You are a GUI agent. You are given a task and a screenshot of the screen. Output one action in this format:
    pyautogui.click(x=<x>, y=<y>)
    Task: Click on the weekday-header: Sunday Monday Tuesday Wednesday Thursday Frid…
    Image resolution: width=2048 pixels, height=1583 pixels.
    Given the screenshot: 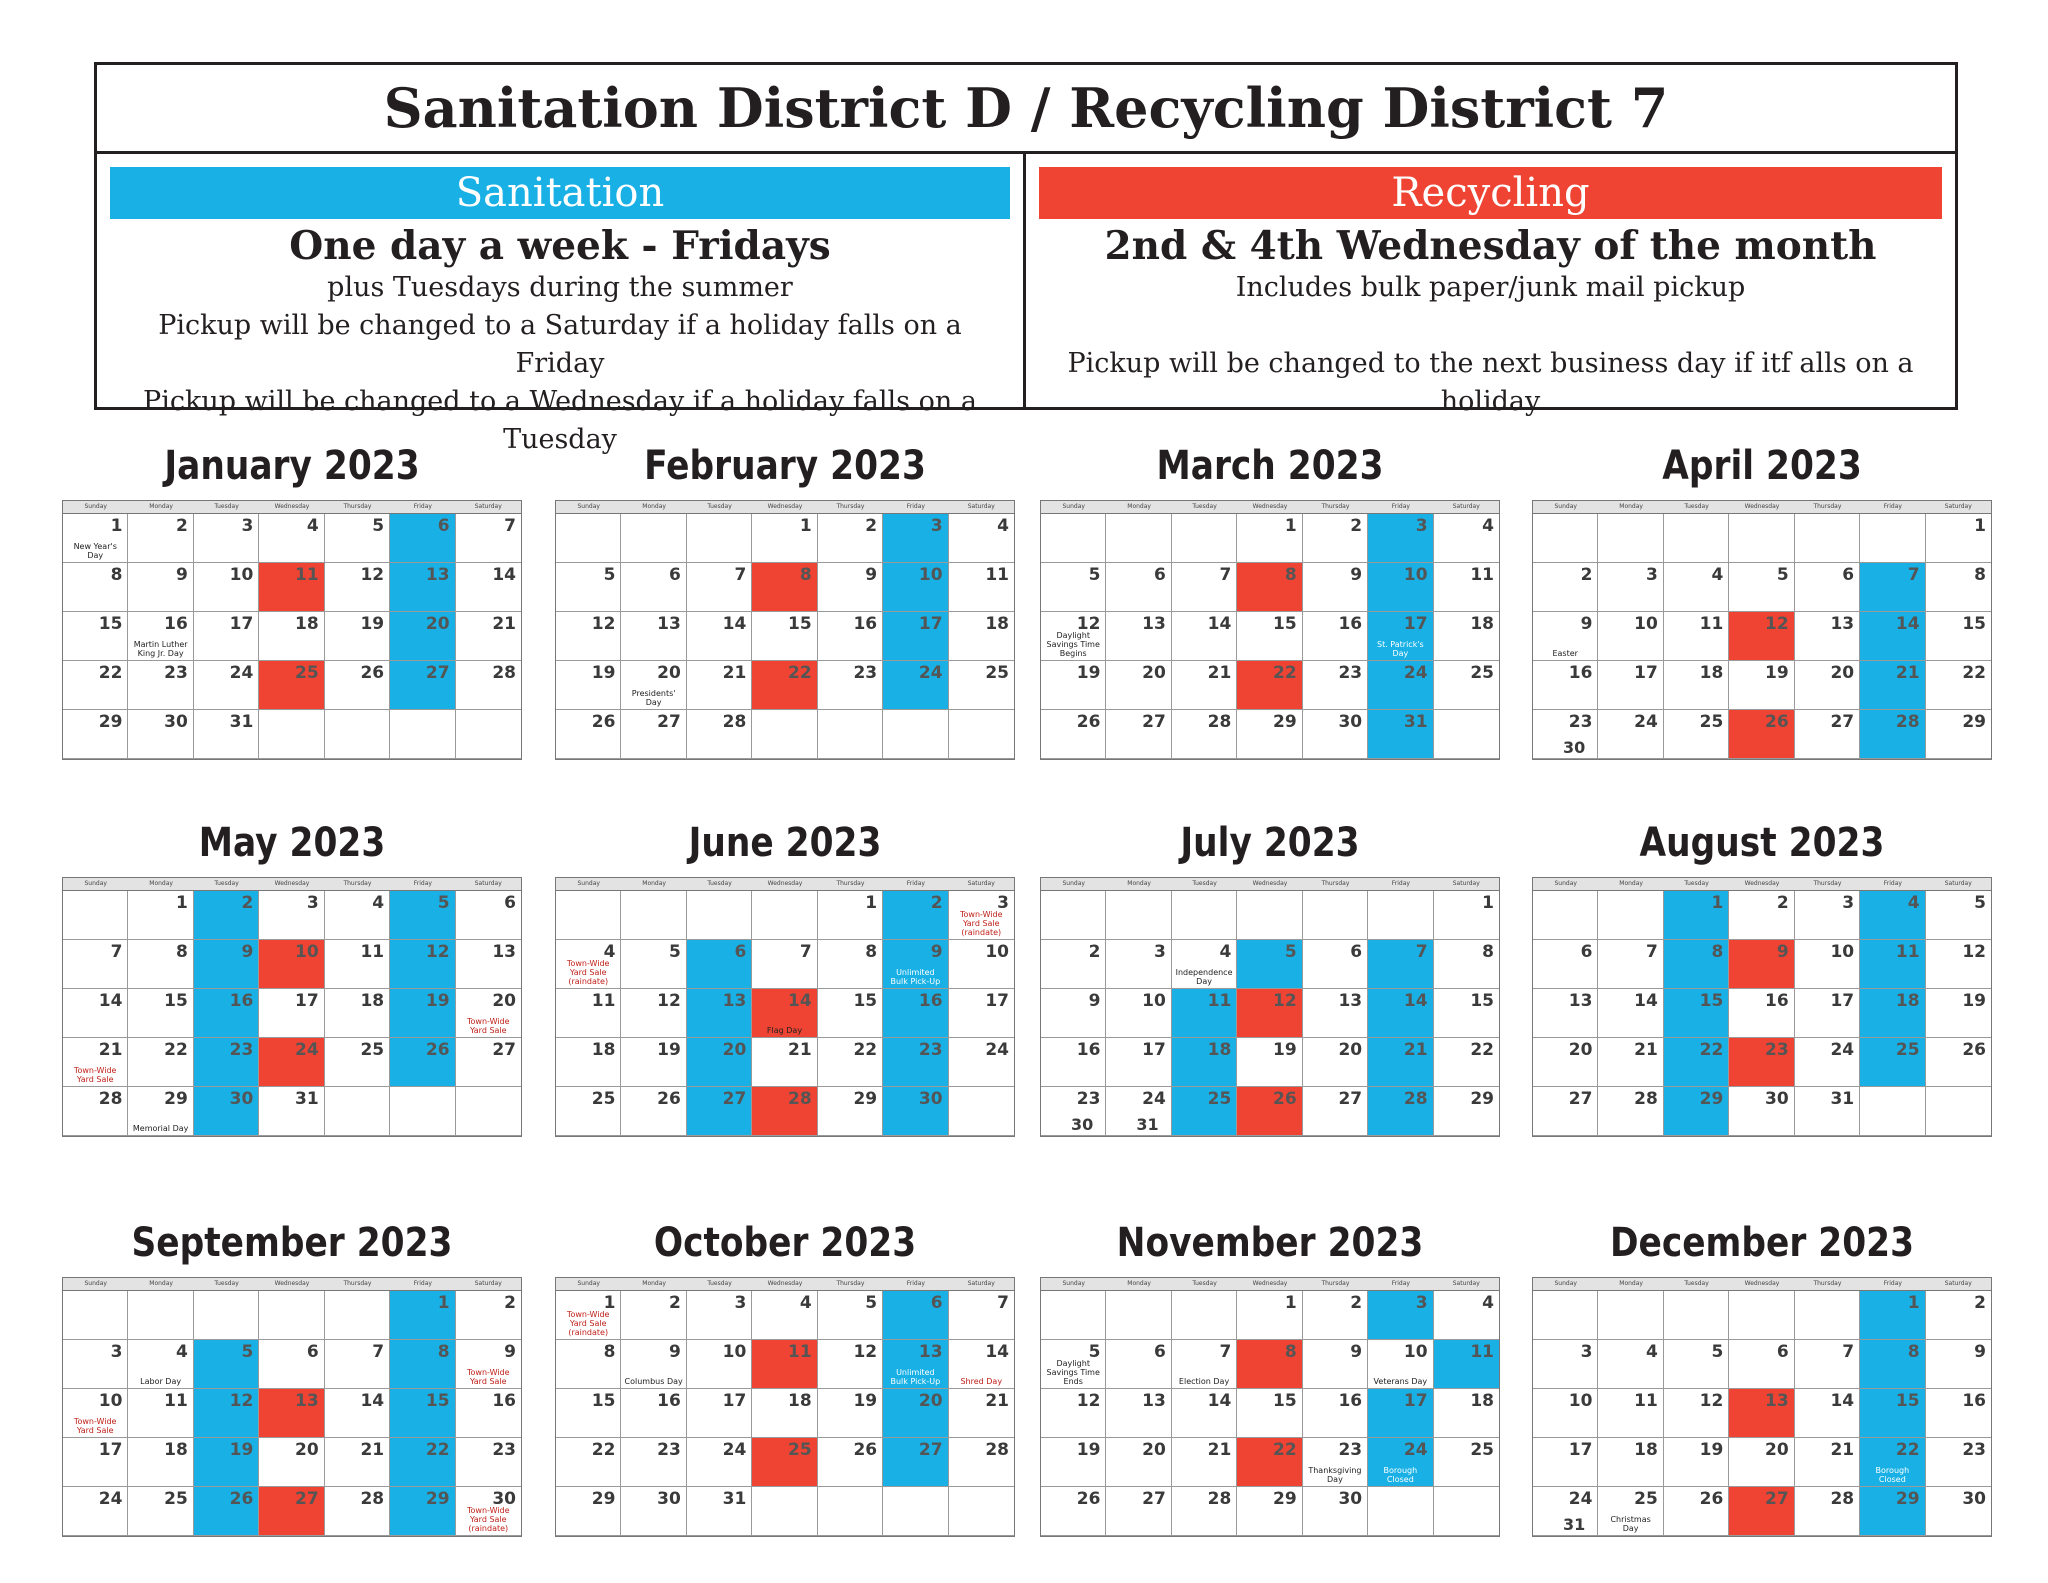 What is the action you would take?
    pyautogui.click(x=1270, y=507)
    